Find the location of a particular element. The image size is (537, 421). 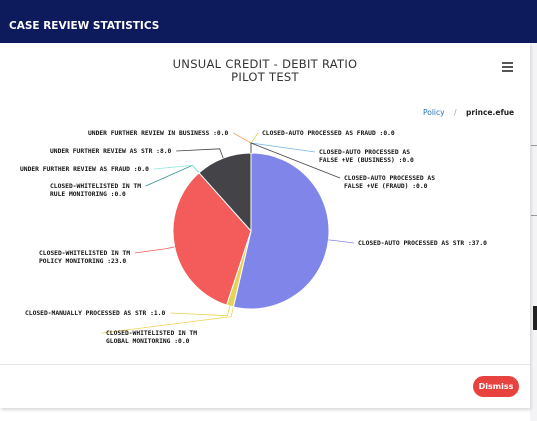

slice-data-label: FALSE +VE (BUSINESS) :0.0 is located at coordinates (366, 160).